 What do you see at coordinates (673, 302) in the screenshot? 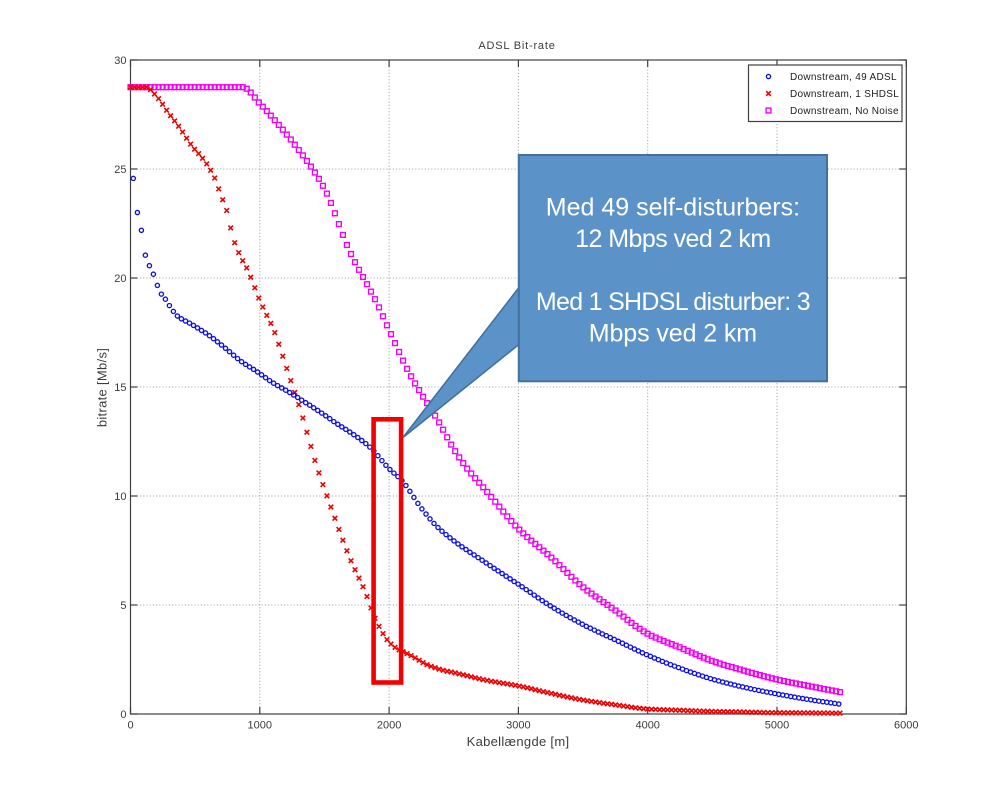
I see `svg-text: Med 1 SHDSL disturber: 3` at bounding box center [673, 302].